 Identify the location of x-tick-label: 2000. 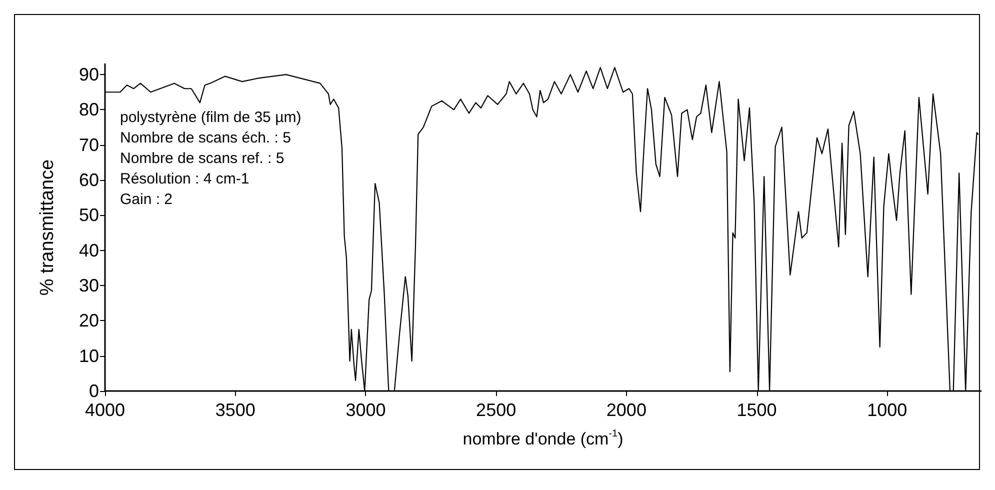
(626, 410).